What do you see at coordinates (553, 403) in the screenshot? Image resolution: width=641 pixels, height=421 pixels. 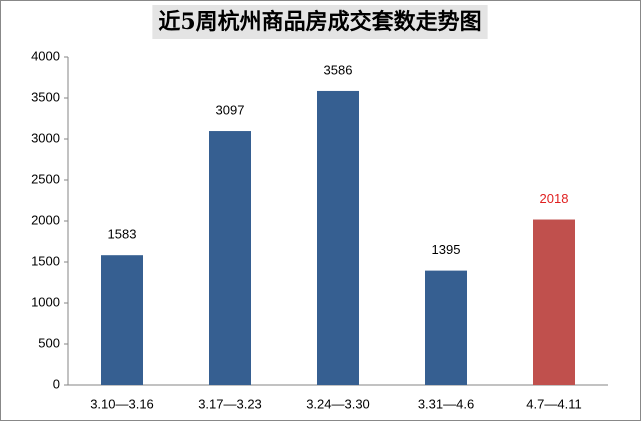 I see `x-tick-label: 4.7—4.11` at bounding box center [553, 403].